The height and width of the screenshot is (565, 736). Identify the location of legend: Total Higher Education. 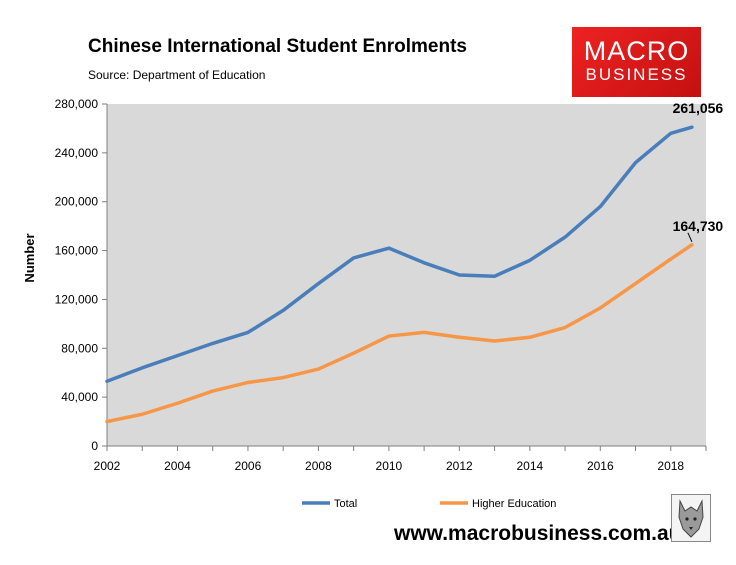
(429, 504).